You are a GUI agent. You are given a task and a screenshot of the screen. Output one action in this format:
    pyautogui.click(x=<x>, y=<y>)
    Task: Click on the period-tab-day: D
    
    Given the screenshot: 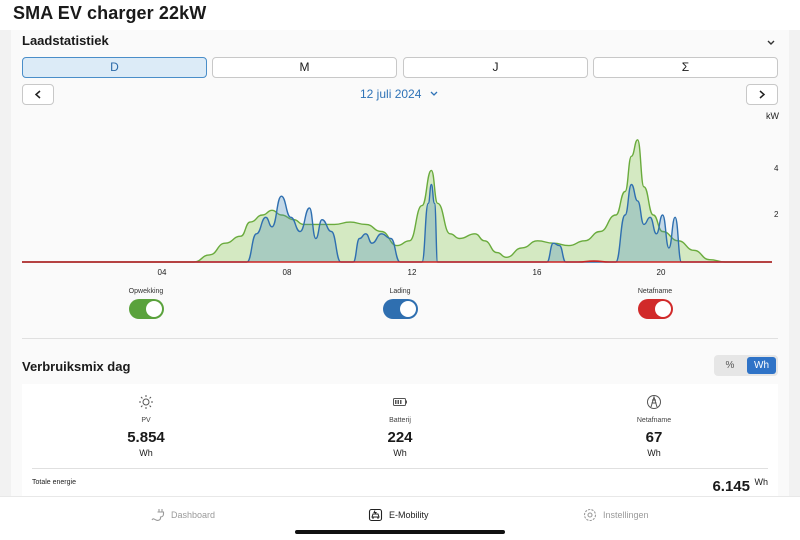 What is the action you would take?
    pyautogui.click(x=114, y=67)
    